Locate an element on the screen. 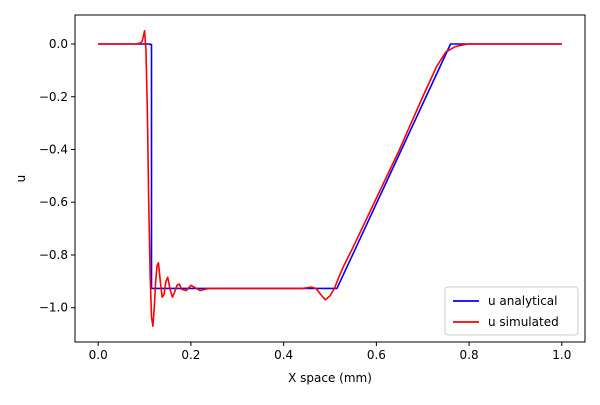 This screenshot has height=405, width=600. x-tick-label: 0.0 is located at coordinates (98, 355).